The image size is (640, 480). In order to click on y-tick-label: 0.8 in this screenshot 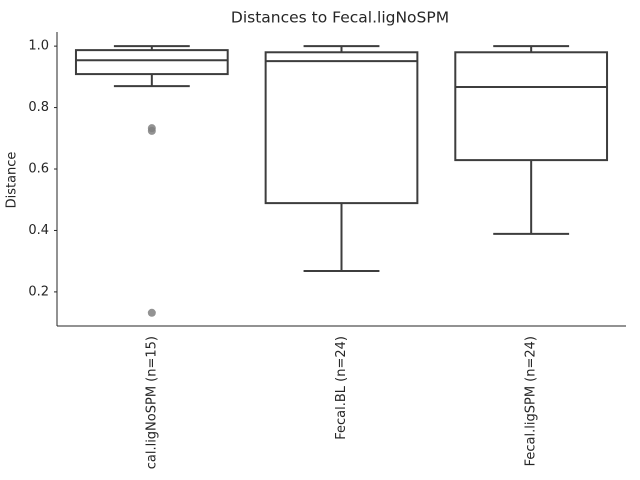, I will do `click(38, 107)`.